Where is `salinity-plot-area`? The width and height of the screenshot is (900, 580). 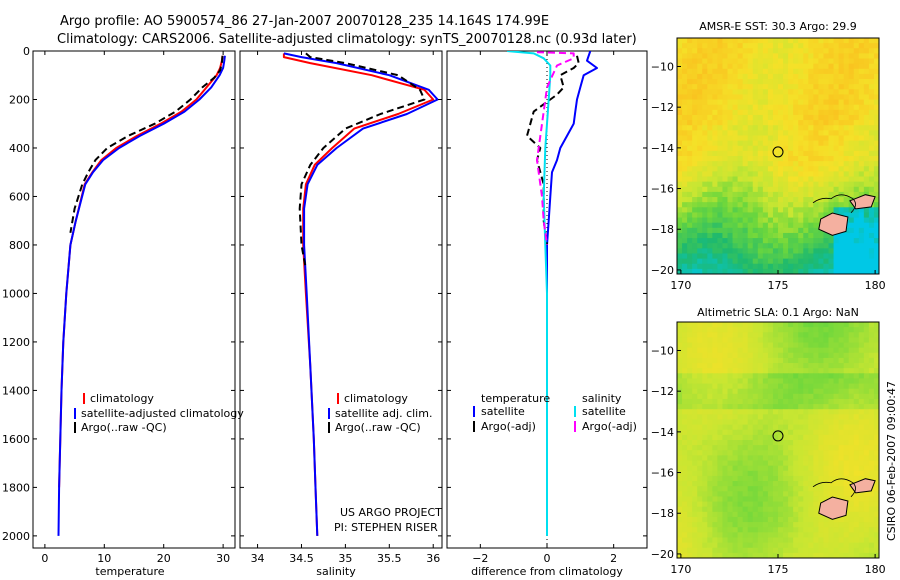
salinity-plot-area is located at coordinates (360, 294).